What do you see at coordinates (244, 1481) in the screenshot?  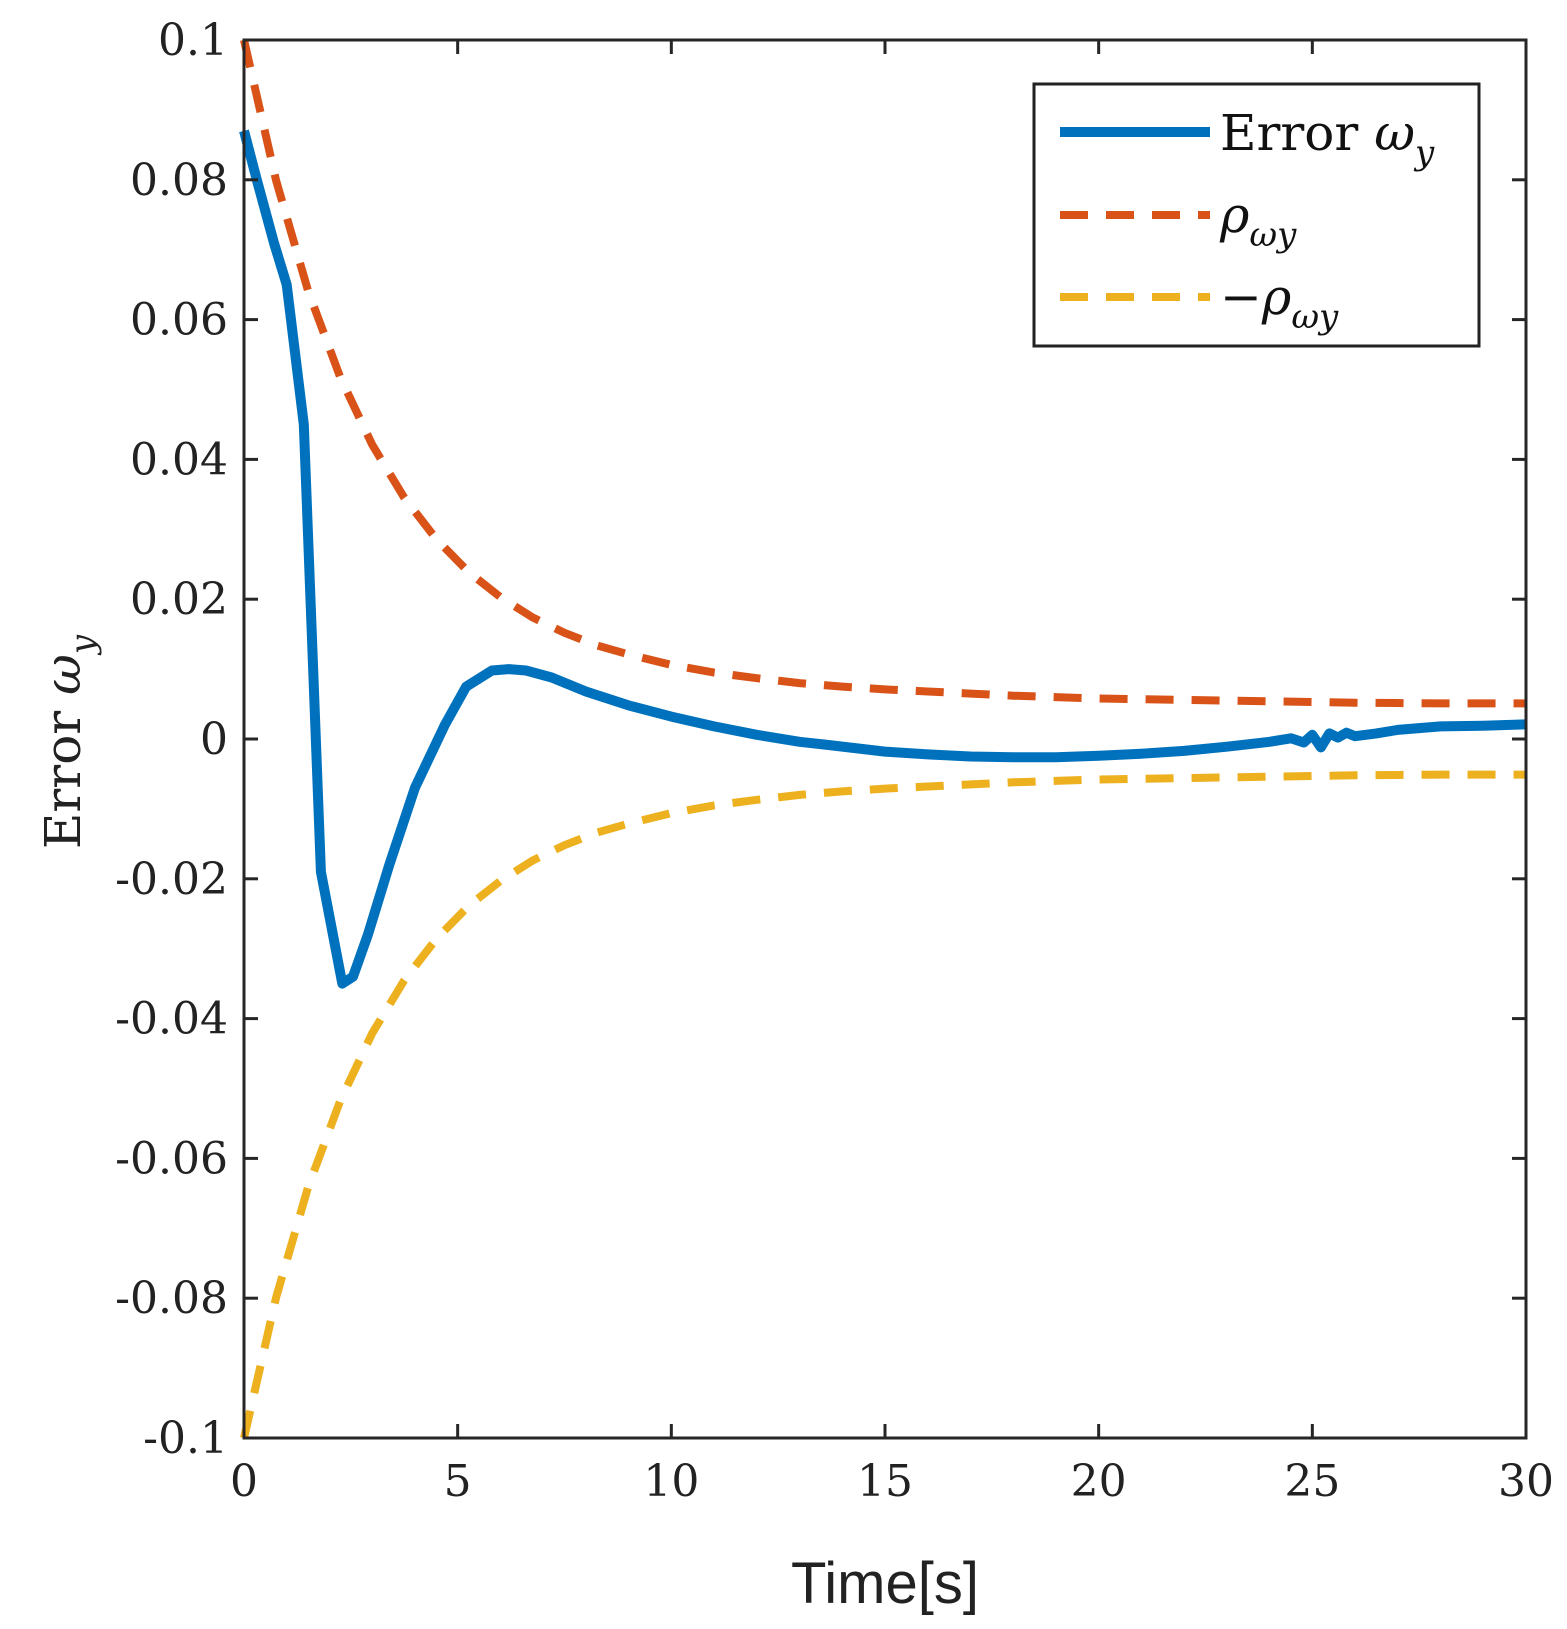 I see `x-tick-label: 0` at bounding box center [244, 1481].